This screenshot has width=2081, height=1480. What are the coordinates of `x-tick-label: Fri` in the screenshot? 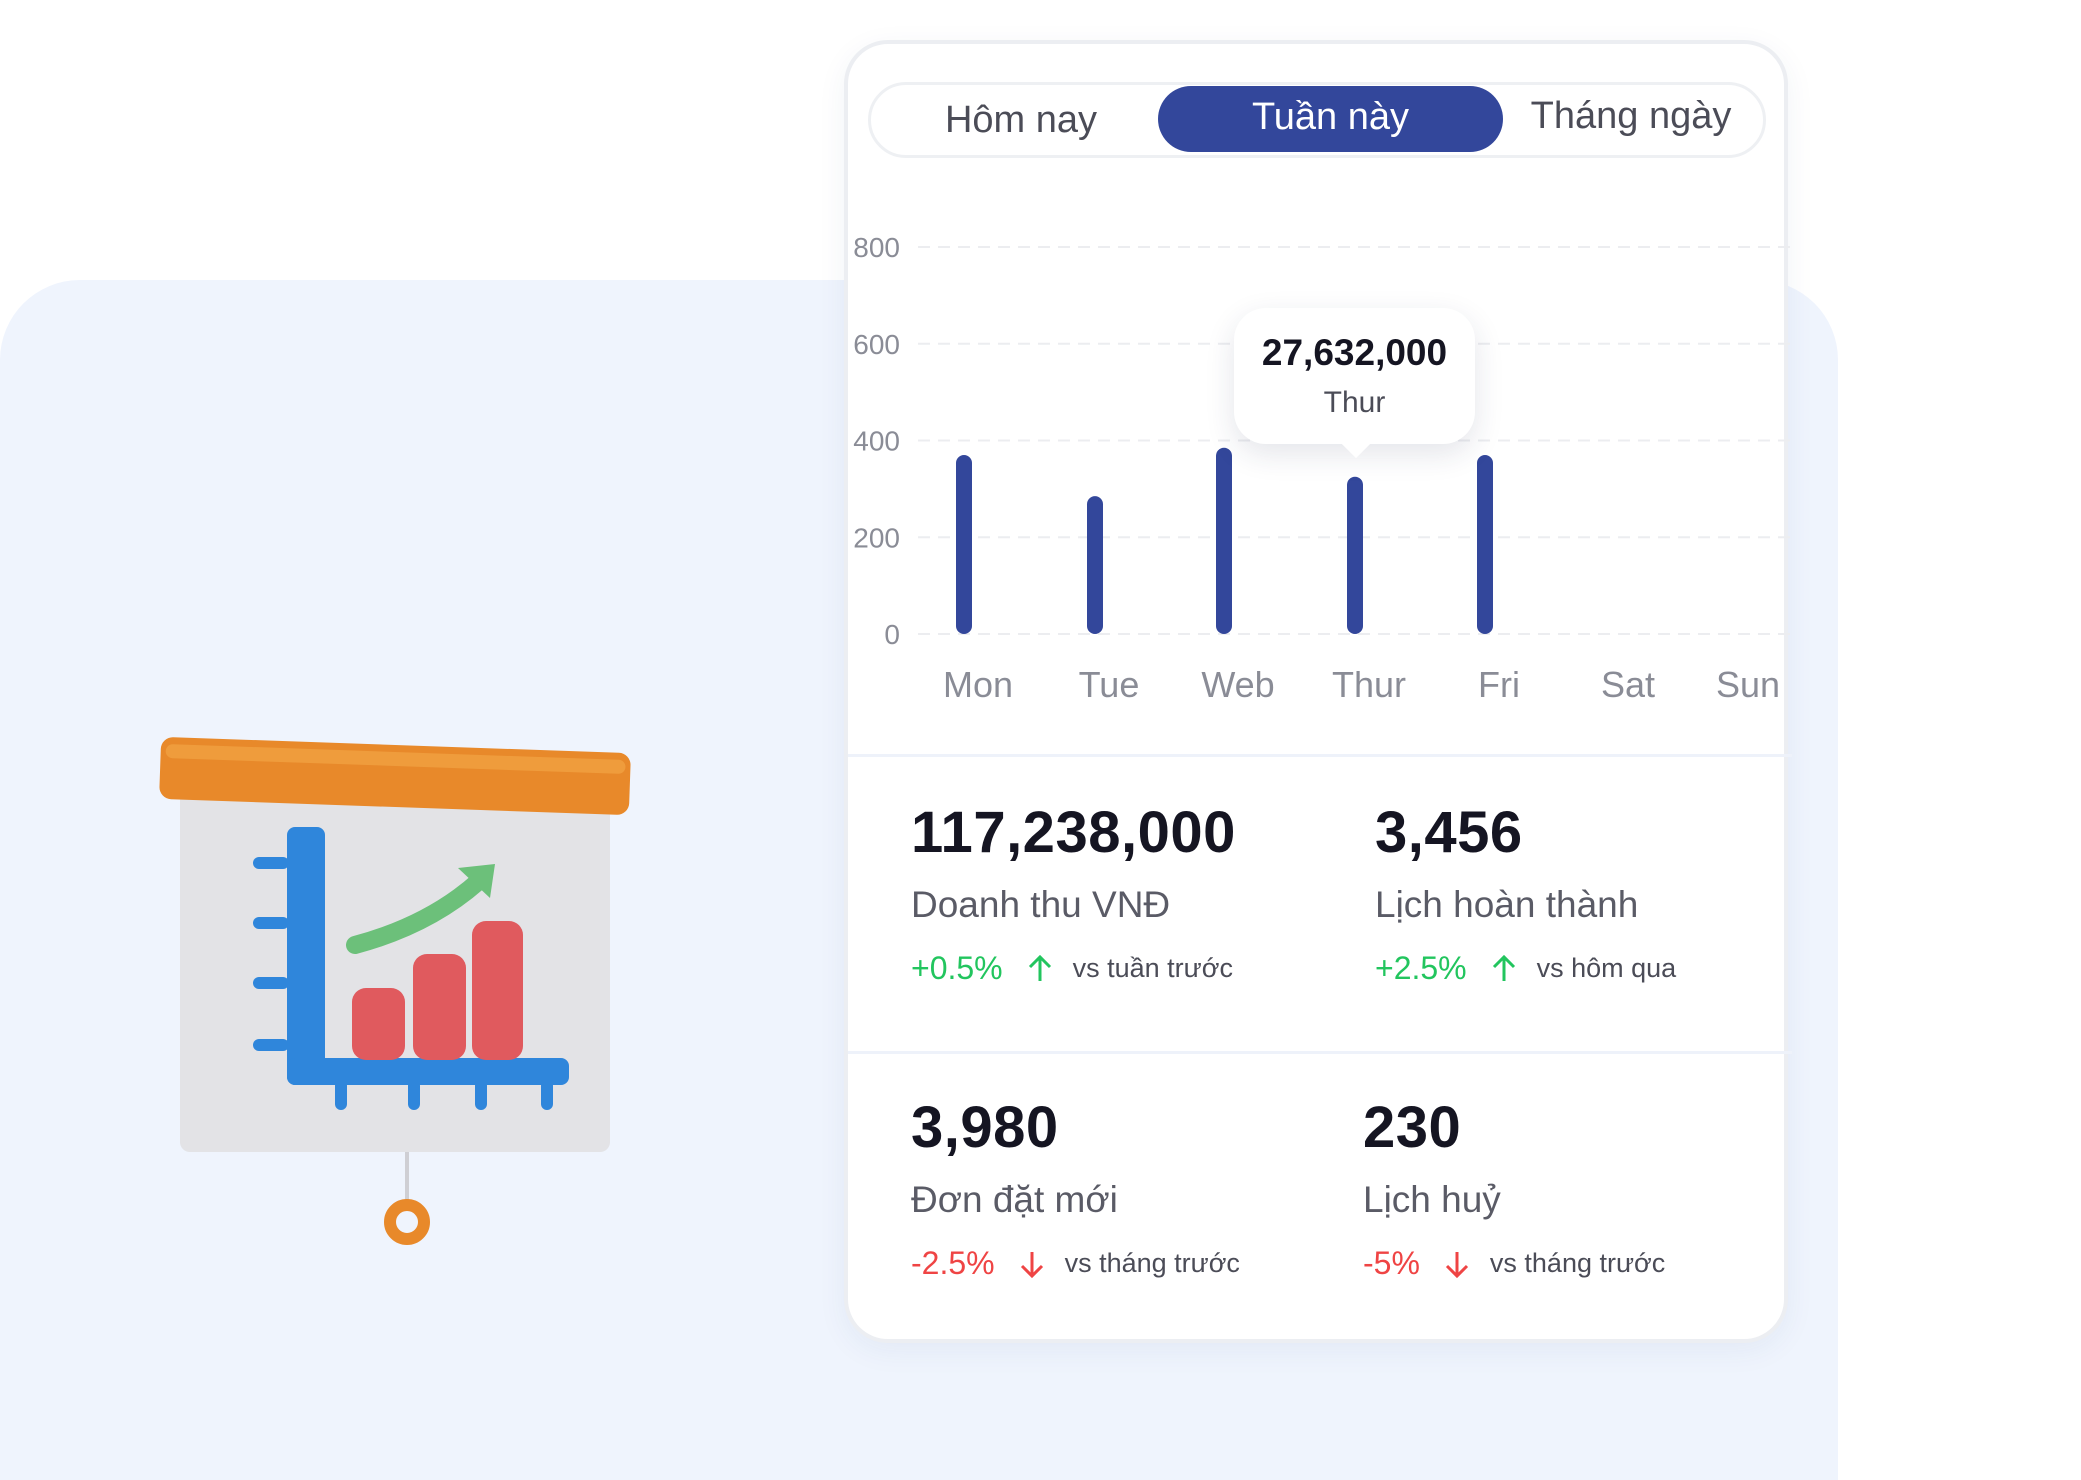 It's located at (1499, 684).